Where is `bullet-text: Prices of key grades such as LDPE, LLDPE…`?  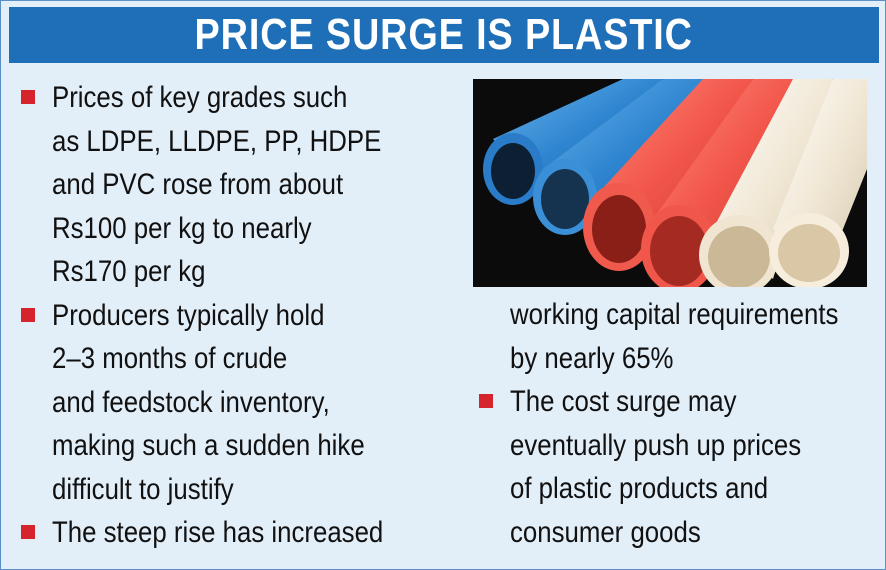
bullet-text: Prices of key grades such as LDPE, LLDPE… is located at coordinates (217, 184).